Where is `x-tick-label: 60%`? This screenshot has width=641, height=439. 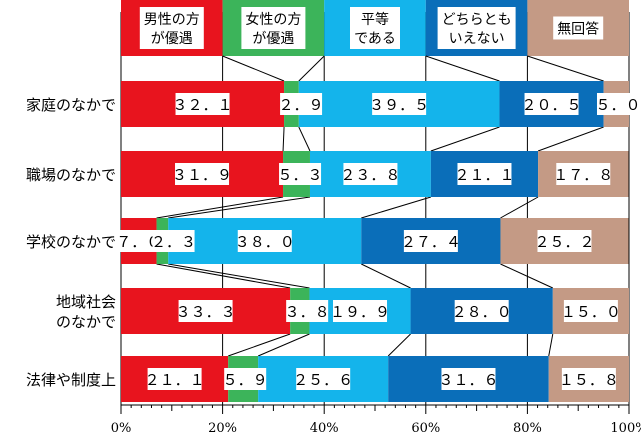
x-tick-label: 60% is located at coordinates (425, 428).